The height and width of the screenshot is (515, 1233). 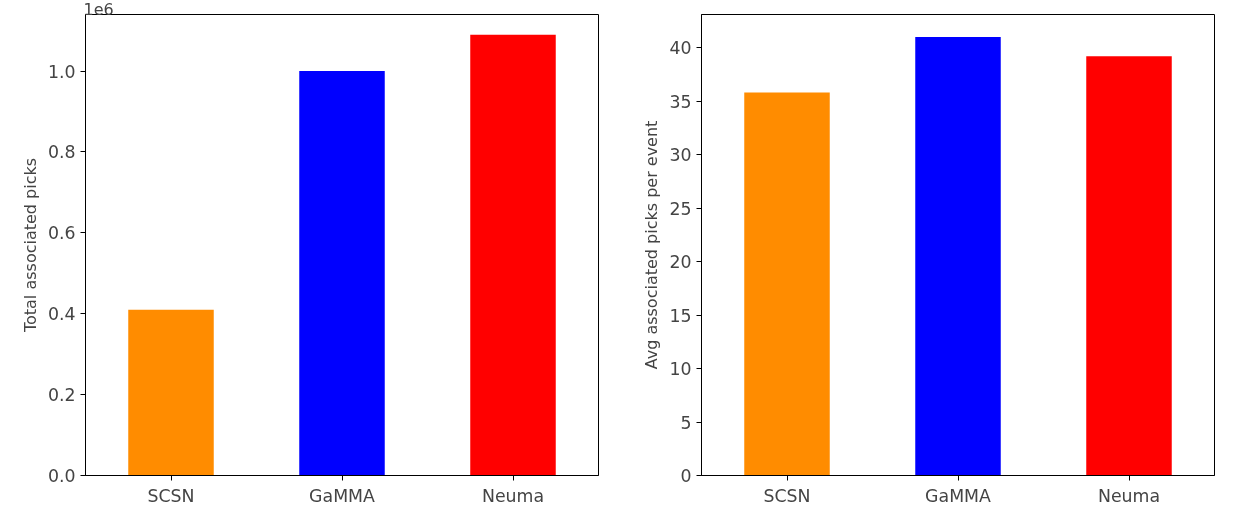 What do you see at coordinates (61, 233) in the screenshot?
I see `y-tick-label: 0.6` at bounding box center [61, 233].